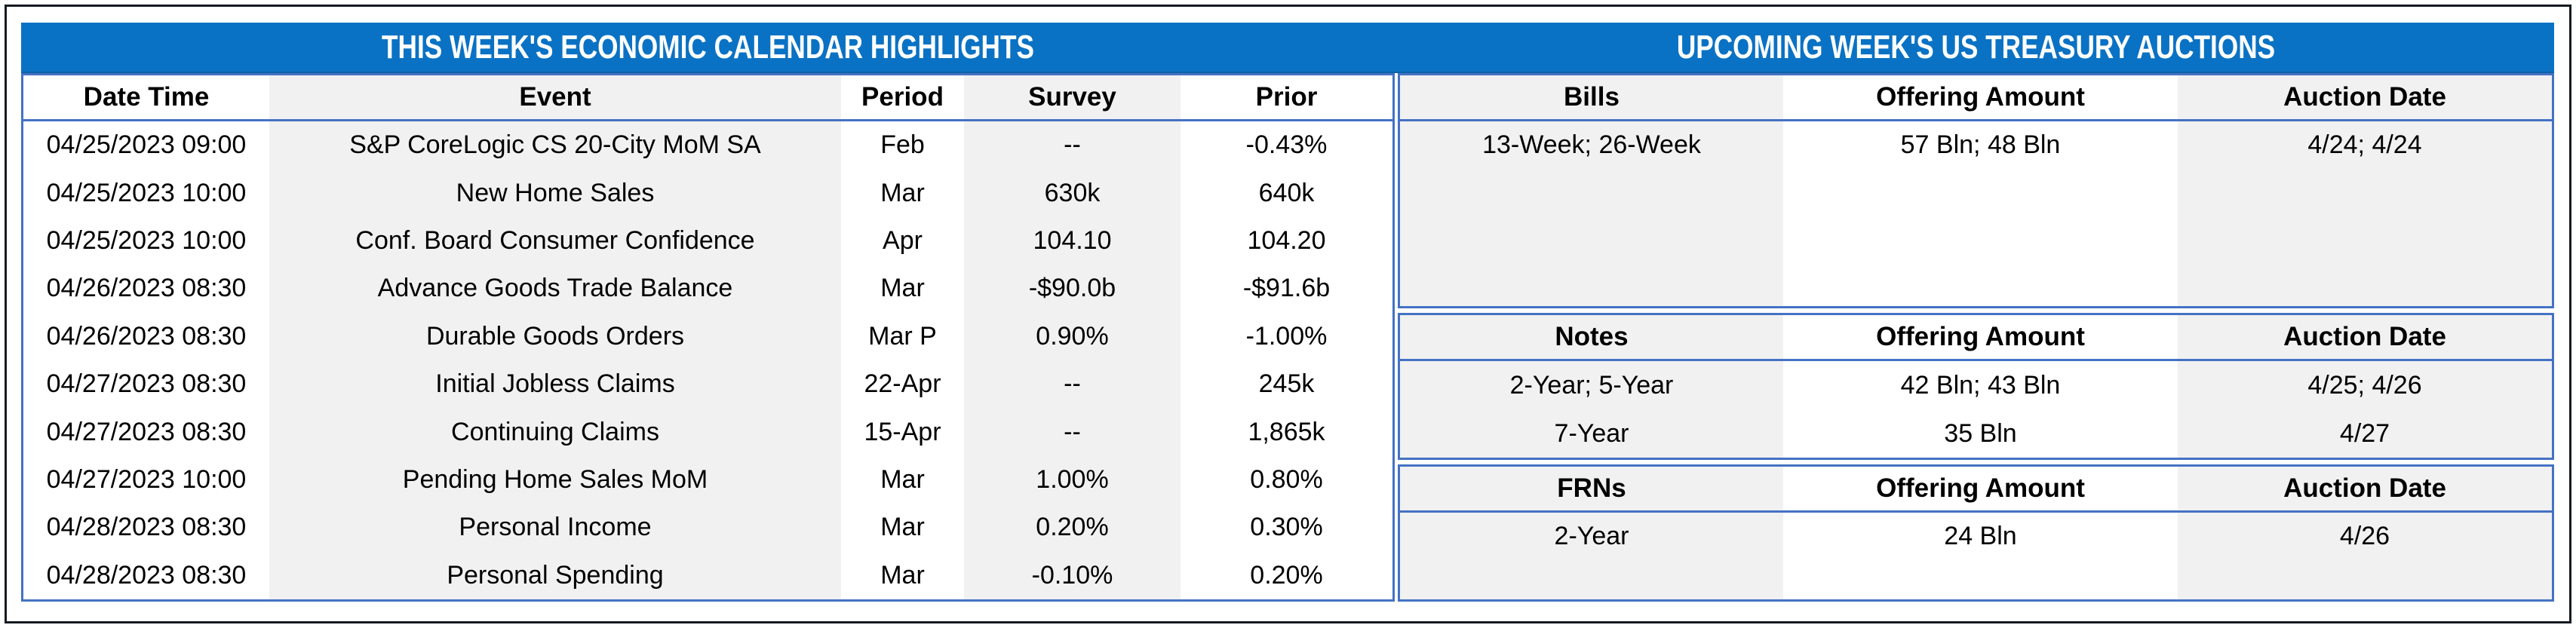  What do you see at coordinates (1980, 536) in the screenshot?
I see `frns-offering-cell: 24 Bln` at bounding box center [1980, 536].